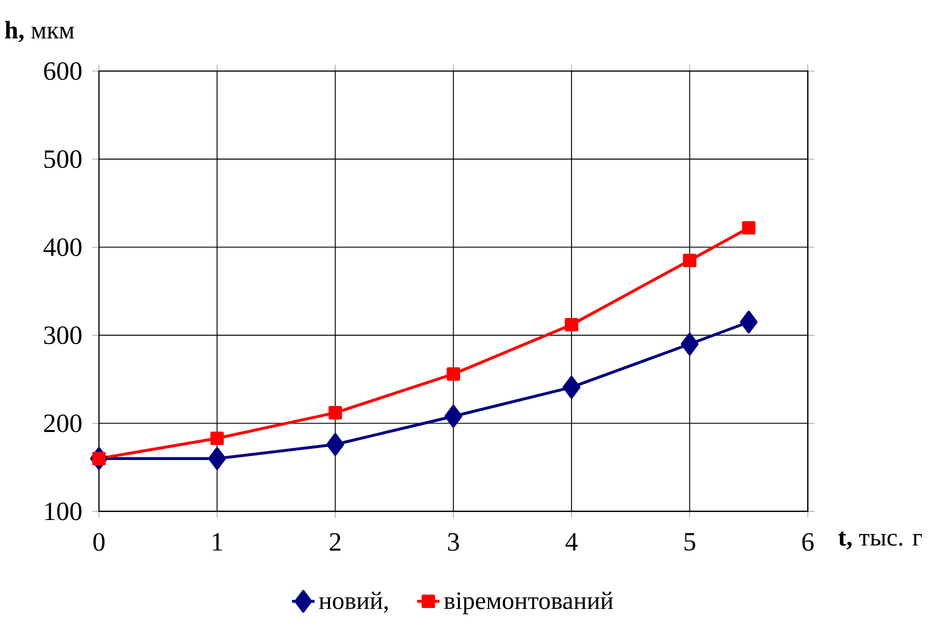 This screenshot has width=947, height=632. I want to click on x-tick-label: 5, so click(690, 542).